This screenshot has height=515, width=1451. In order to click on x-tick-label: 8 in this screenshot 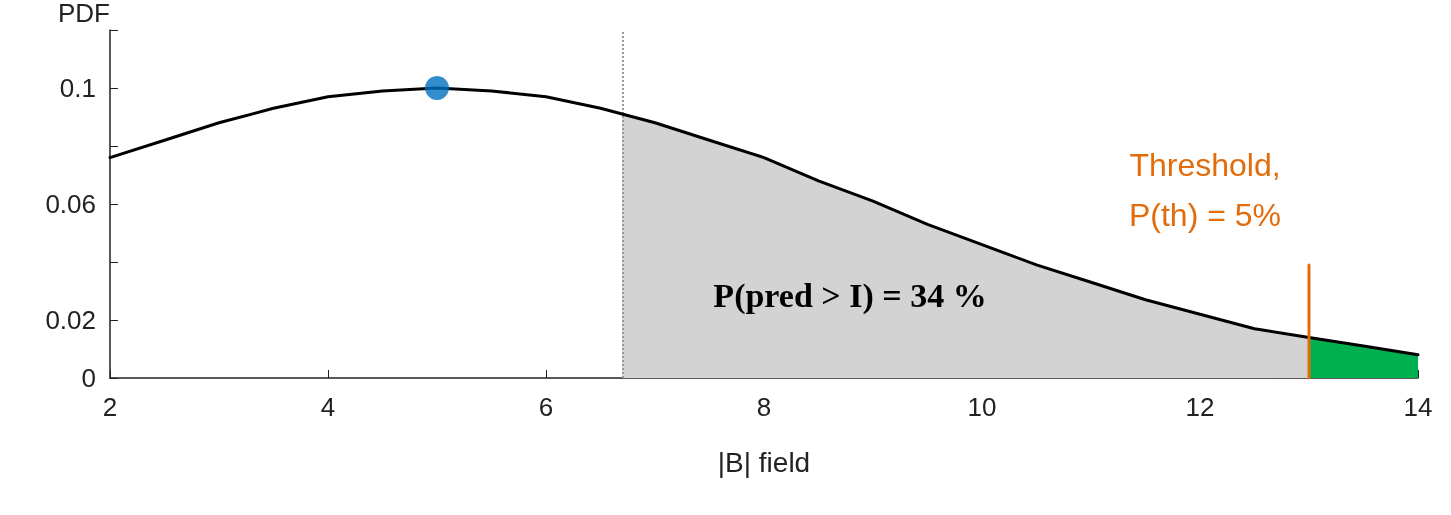, I will do `click(764, 407)`.